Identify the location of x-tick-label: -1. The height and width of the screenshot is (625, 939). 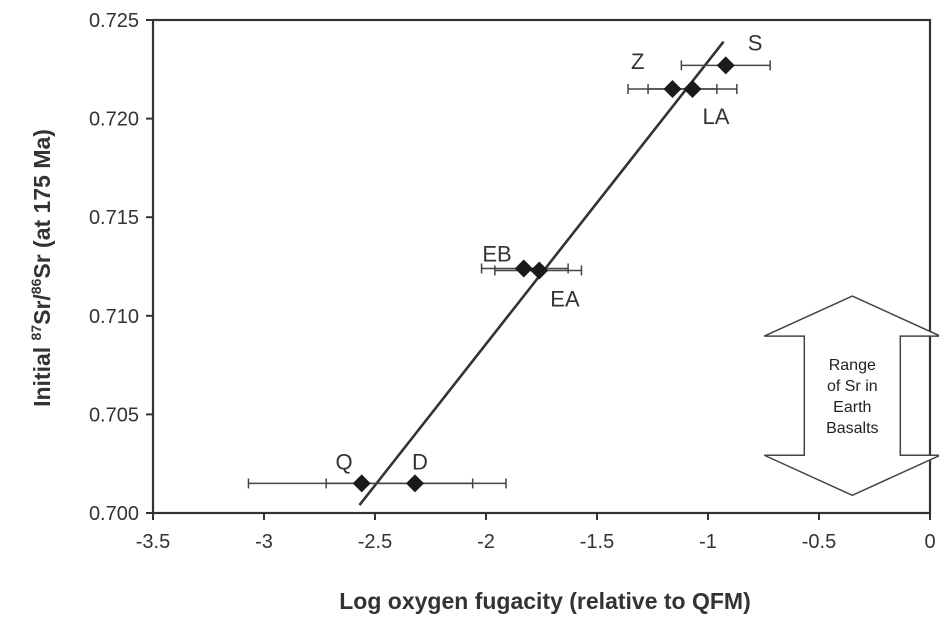
(708, 542).